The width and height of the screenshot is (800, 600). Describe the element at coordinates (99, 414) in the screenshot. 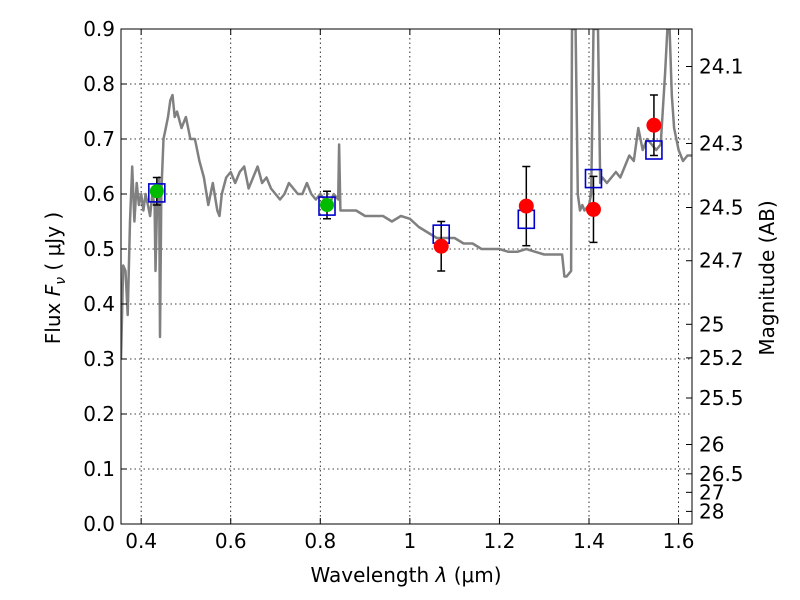

I see `y-tick-label: 0.2` at that location.